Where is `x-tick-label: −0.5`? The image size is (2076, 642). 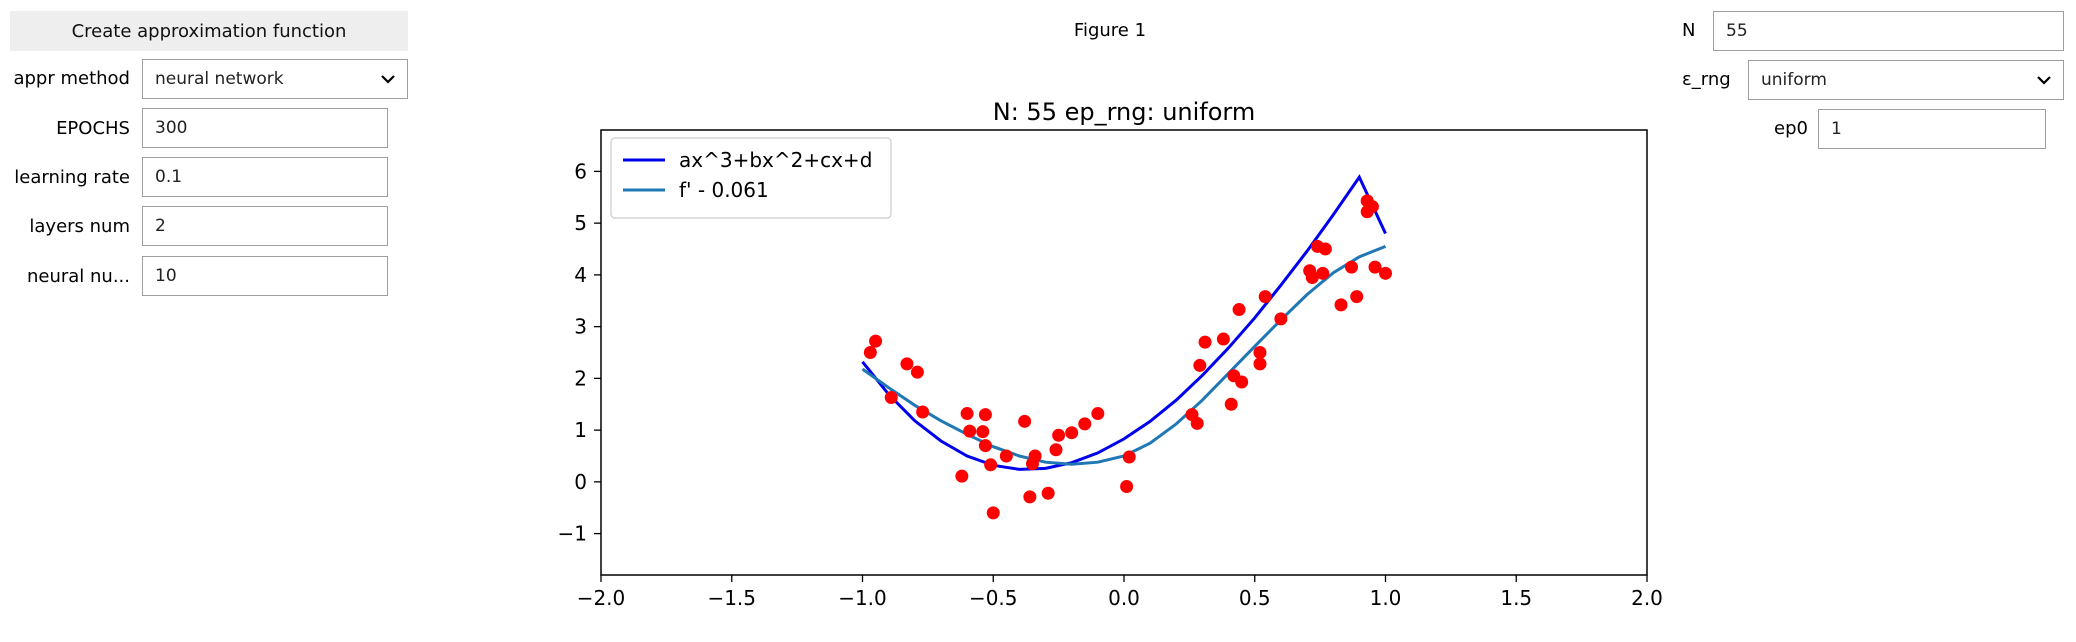 x-tick-label: −0.5 is located at coordinates (993, 598).